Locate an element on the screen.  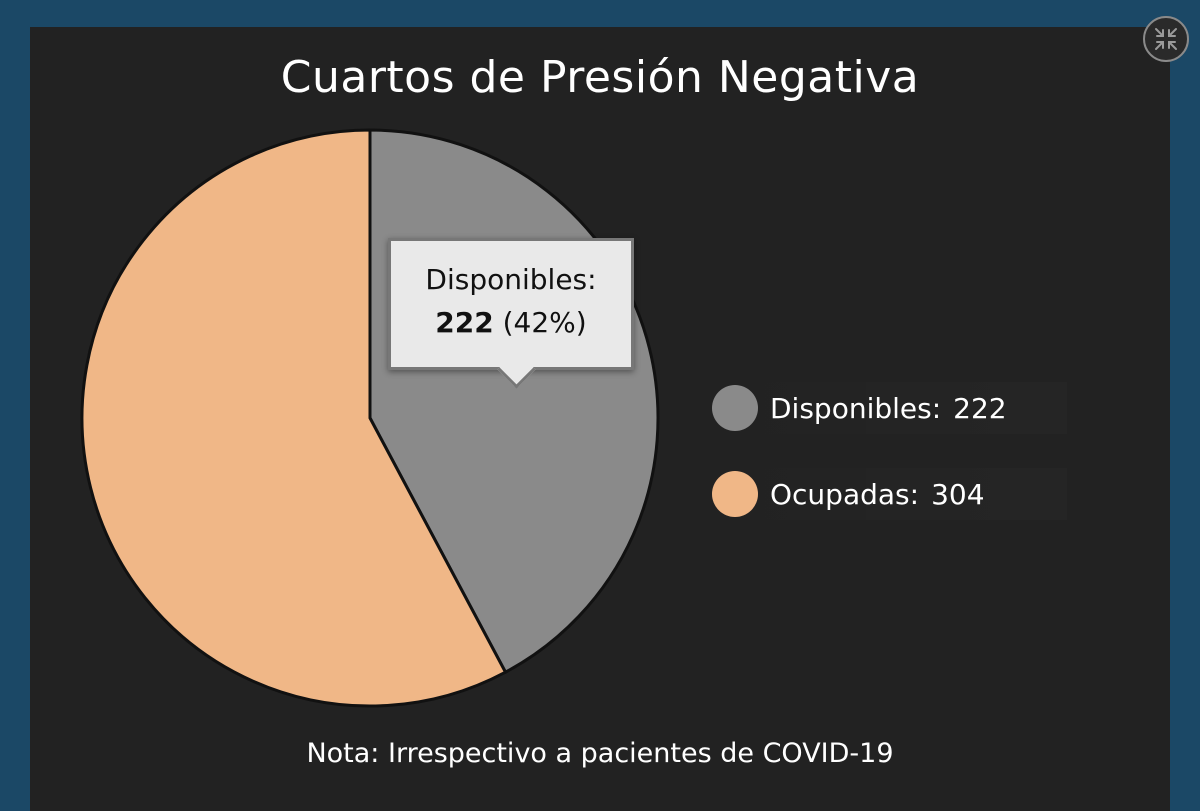
legend-item-ocupadas: Ocupadas: 304 is located at coordinates (889, 494).